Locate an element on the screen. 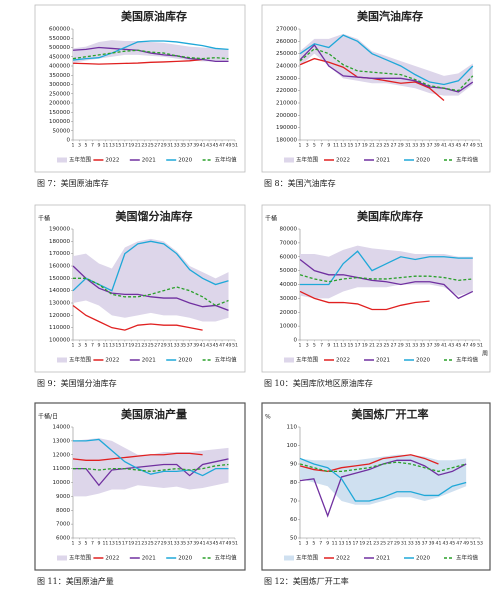 Image resolution: width=500 pixels, height=593 pixels. x-tick-label: 9 is located at coordinates (327, 544).